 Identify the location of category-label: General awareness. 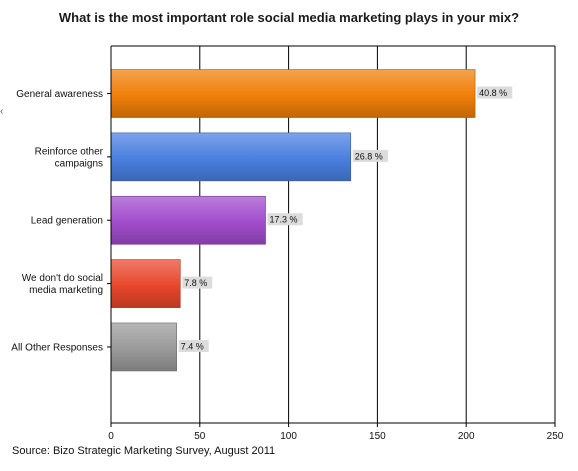
(59, 94).